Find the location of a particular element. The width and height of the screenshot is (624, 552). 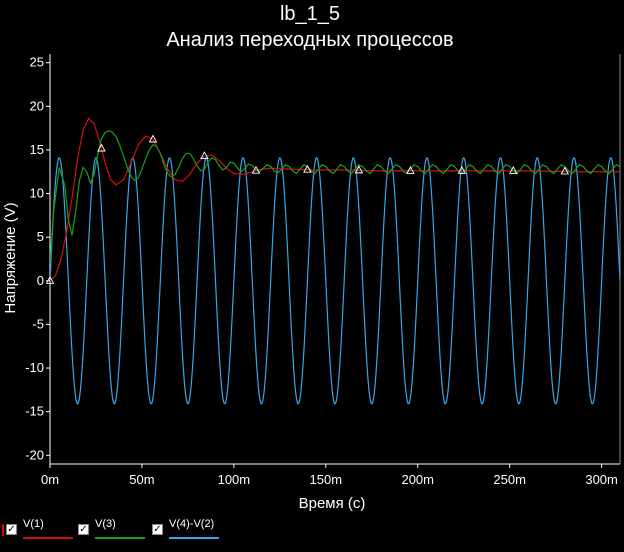

x-tick-label: 300m is located at coordinates (601, 479).